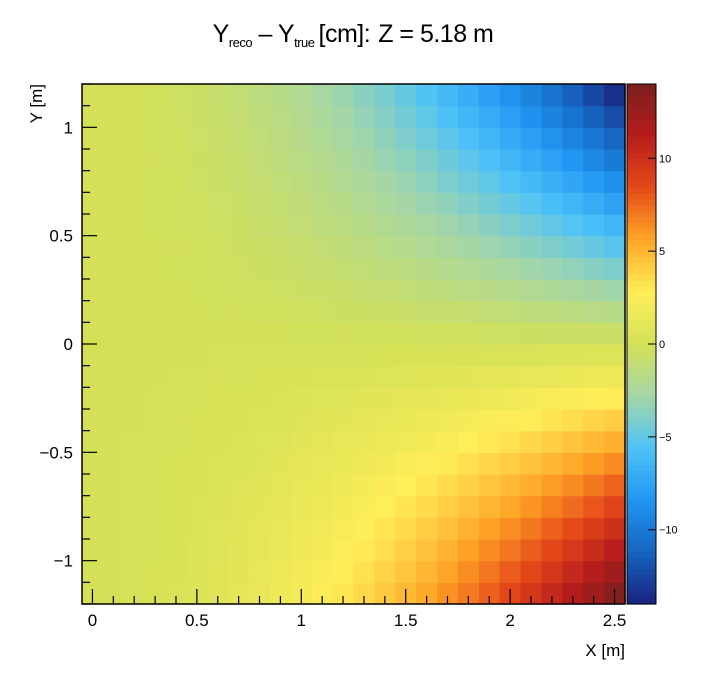  Describe the element at coordinates (92, 620) in the screenshot. I see `x-tick-label: 0` at that location.